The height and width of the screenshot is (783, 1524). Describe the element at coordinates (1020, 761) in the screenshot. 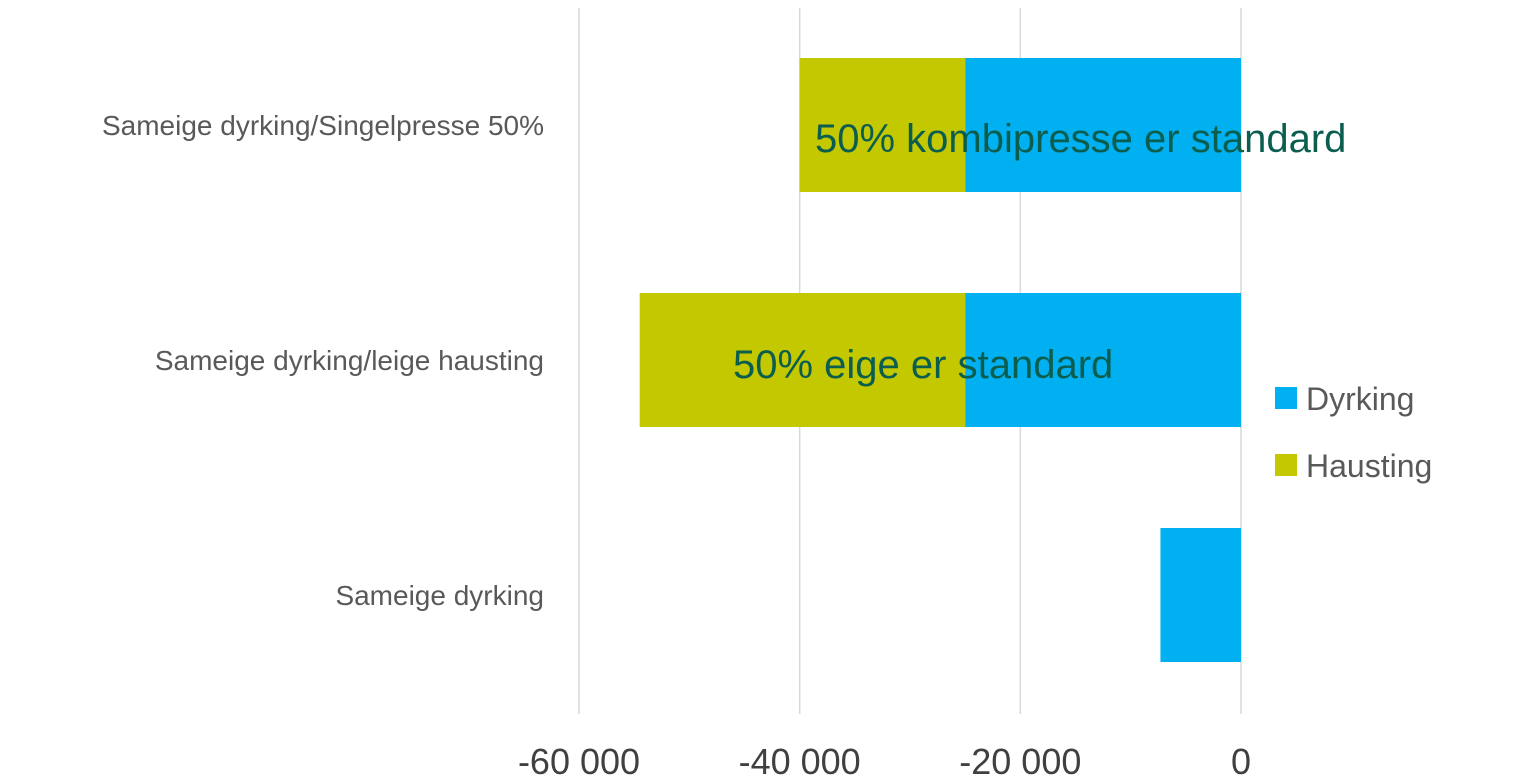

I see `x-tick-label: -20 000` at that location.